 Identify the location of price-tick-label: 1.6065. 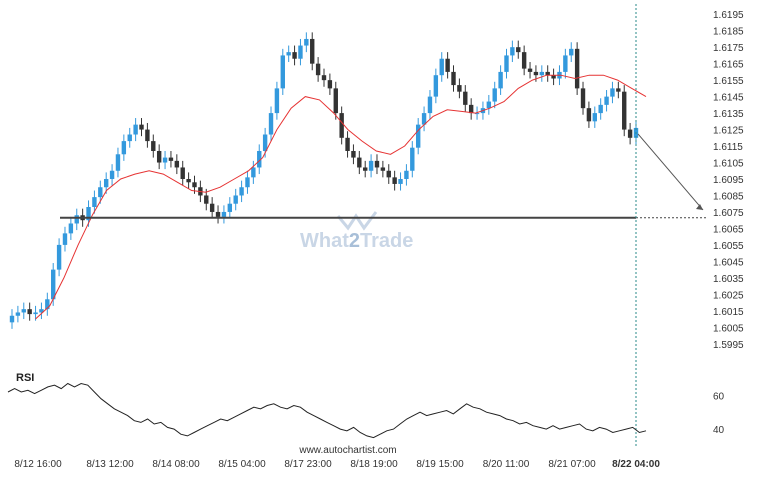
(728, 229).